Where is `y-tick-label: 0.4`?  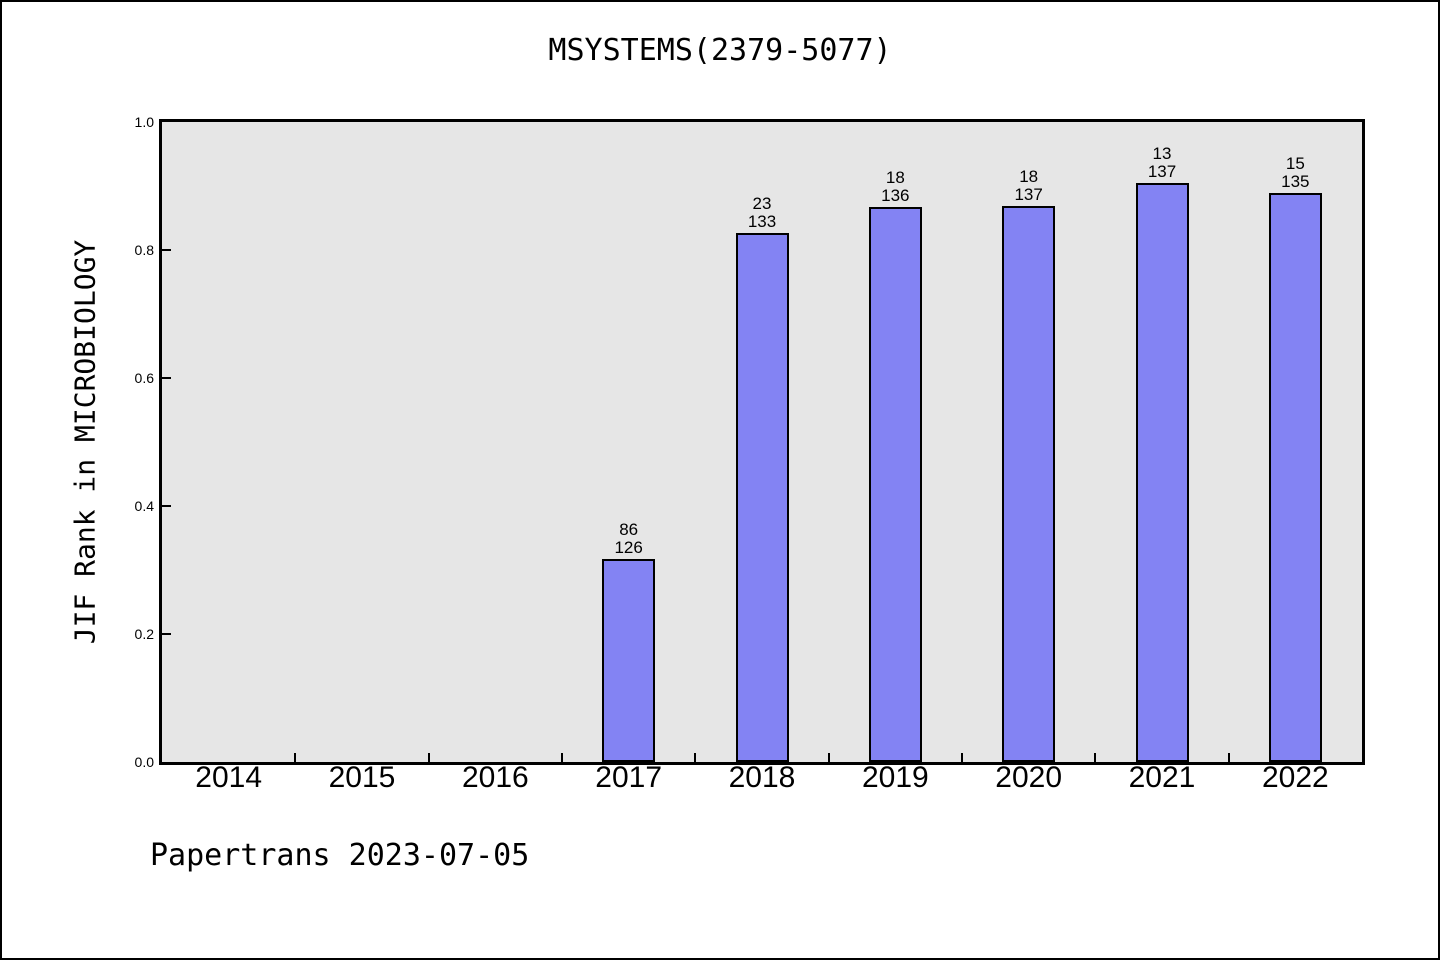 y-tick-label: 0.4 is located at coordinates (144, 506).